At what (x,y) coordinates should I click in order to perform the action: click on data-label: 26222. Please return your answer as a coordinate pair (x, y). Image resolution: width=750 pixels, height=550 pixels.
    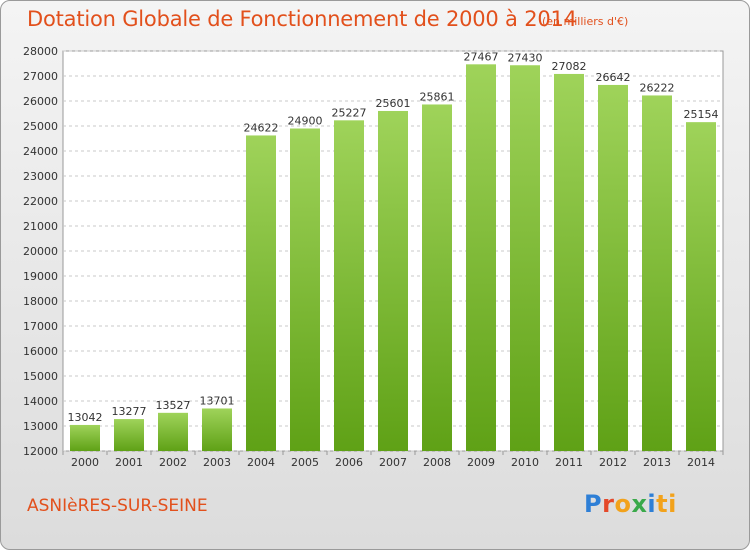
    Looking at the image, I should click on (657, 87).